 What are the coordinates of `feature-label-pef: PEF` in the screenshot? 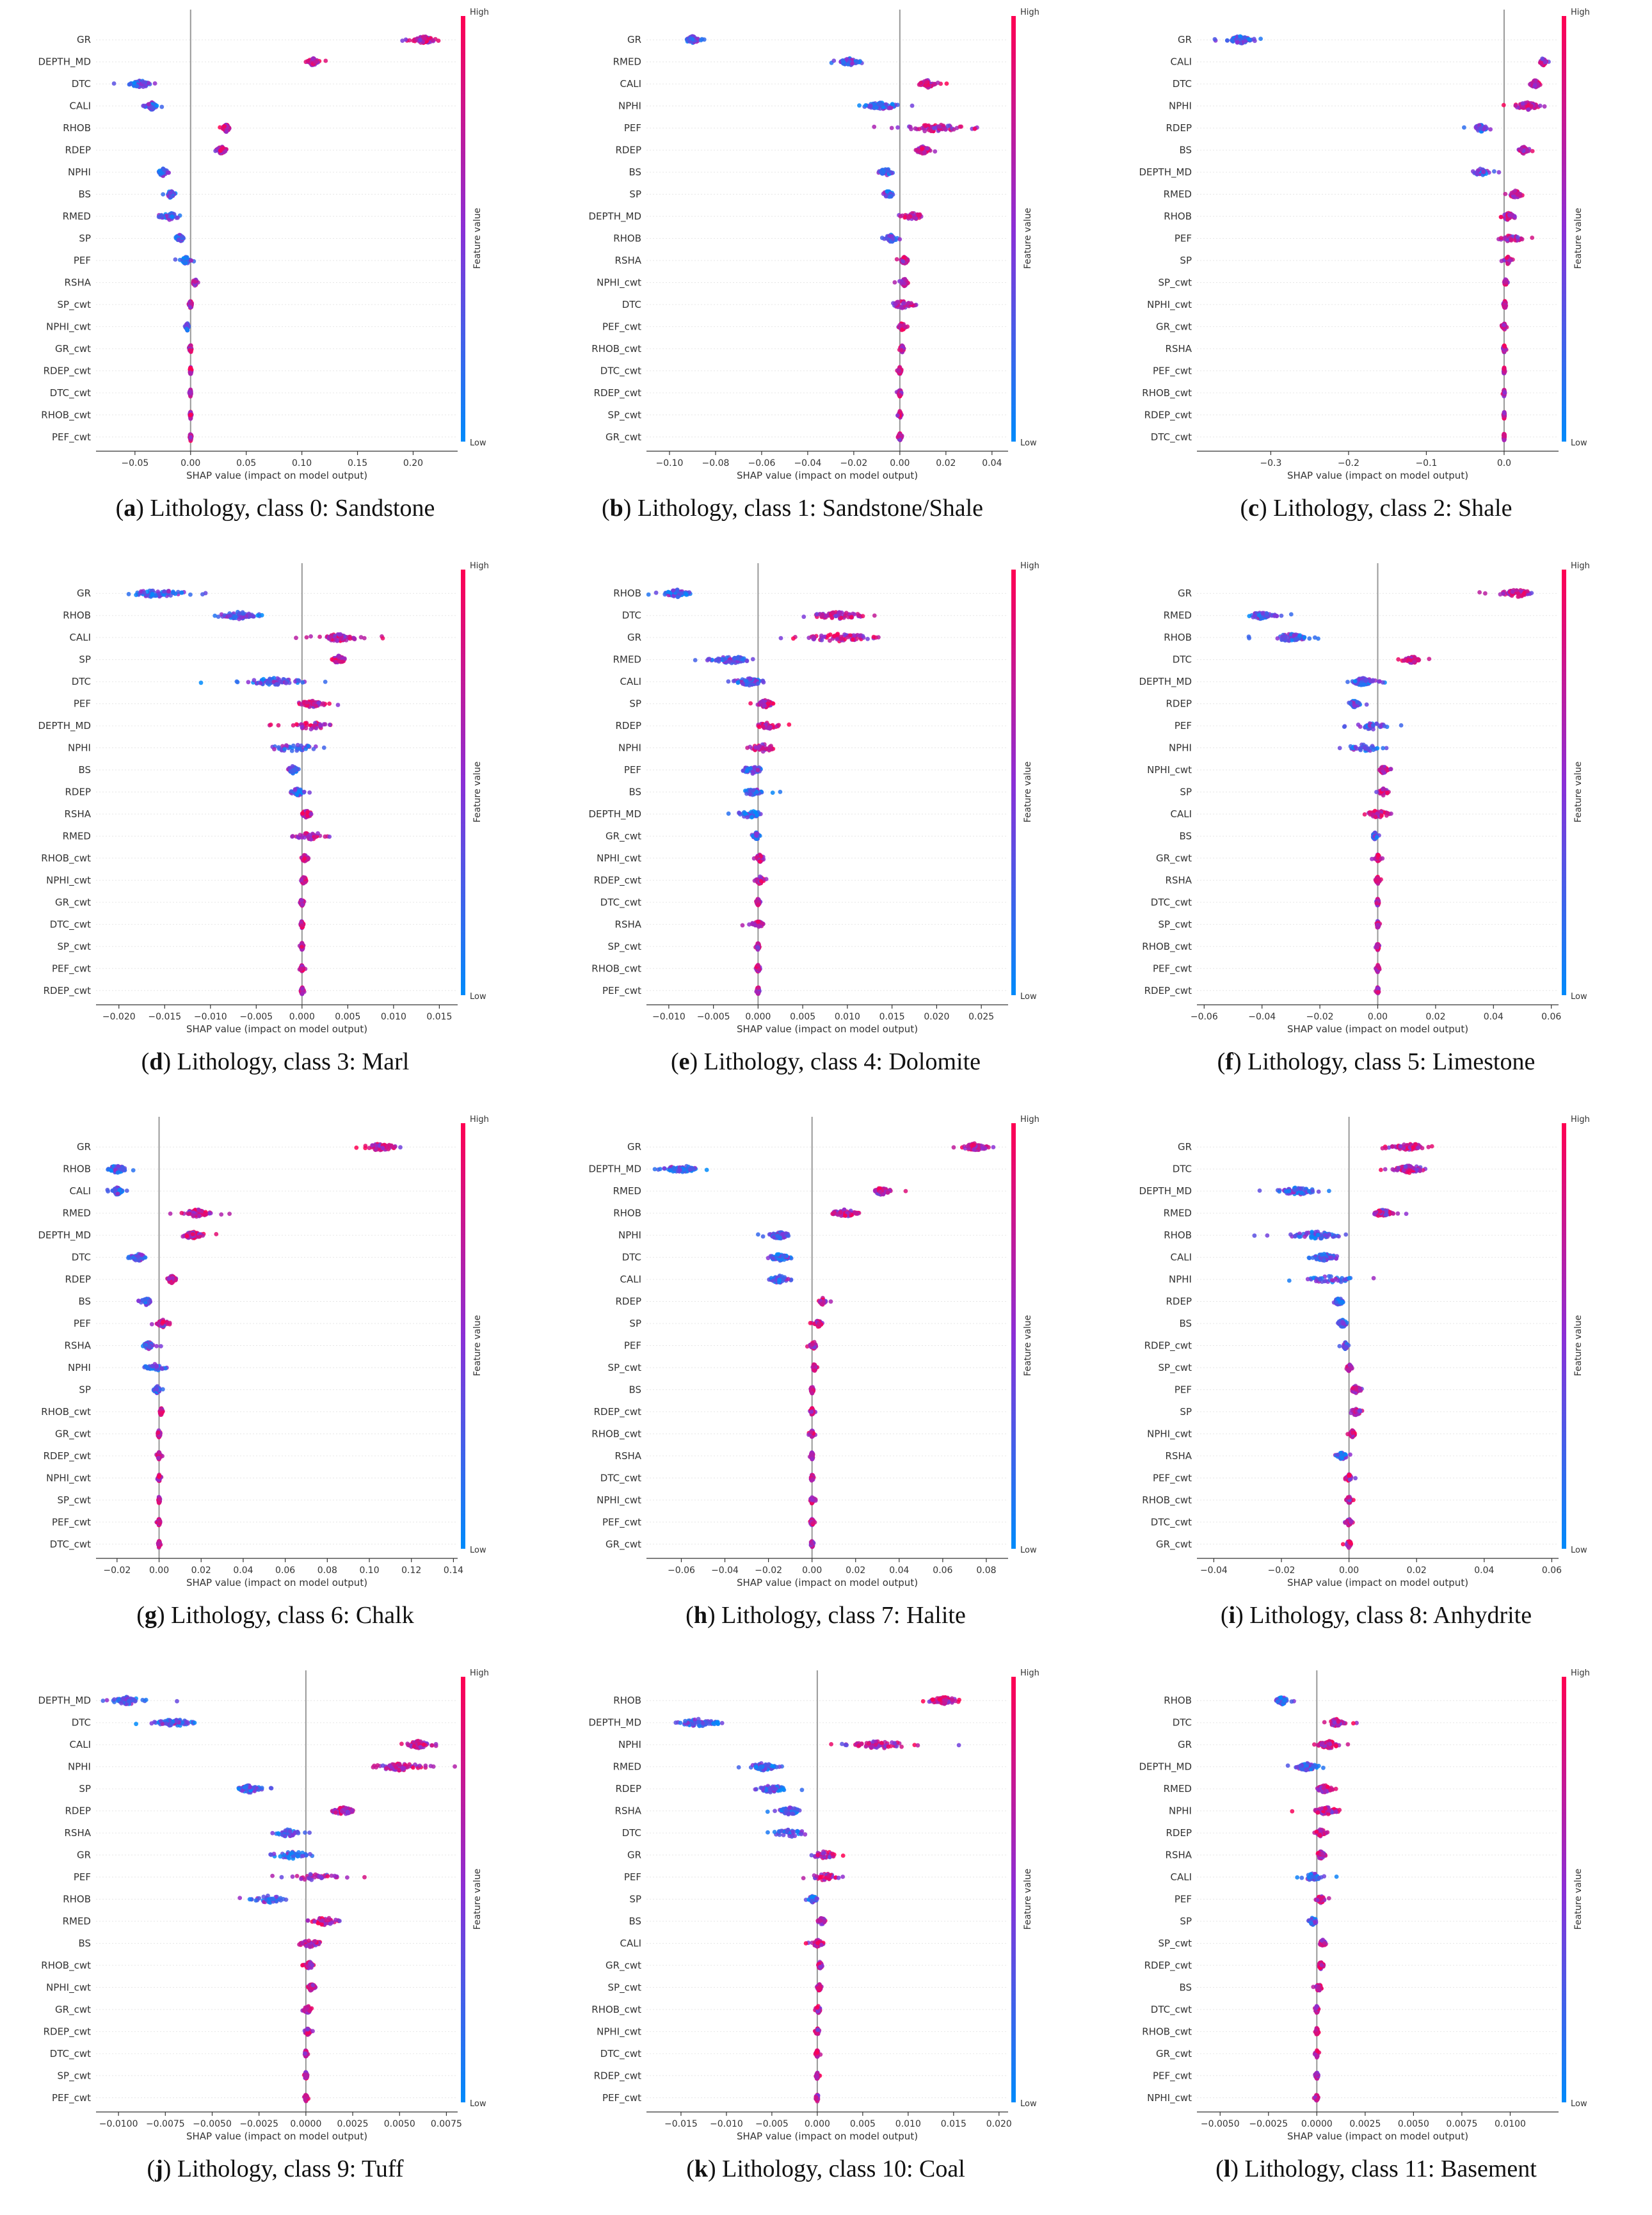 It's located at (82, 704).